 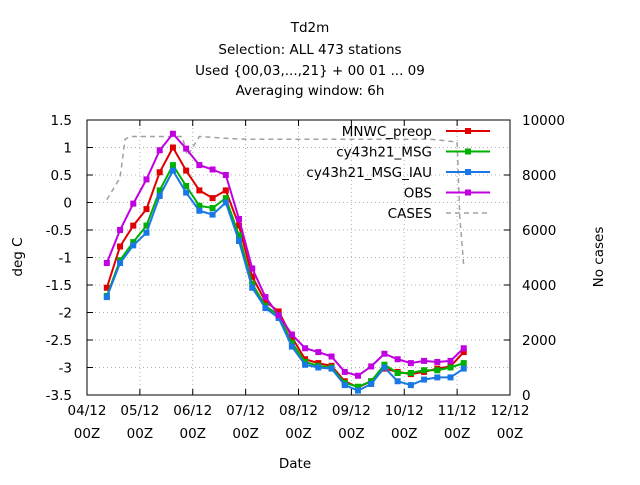 What do you see at coordinates (309, 50) in the screenshot?
I see `title-line-2: Selection: ALL 473 stations` at bounding box center [309, 50].